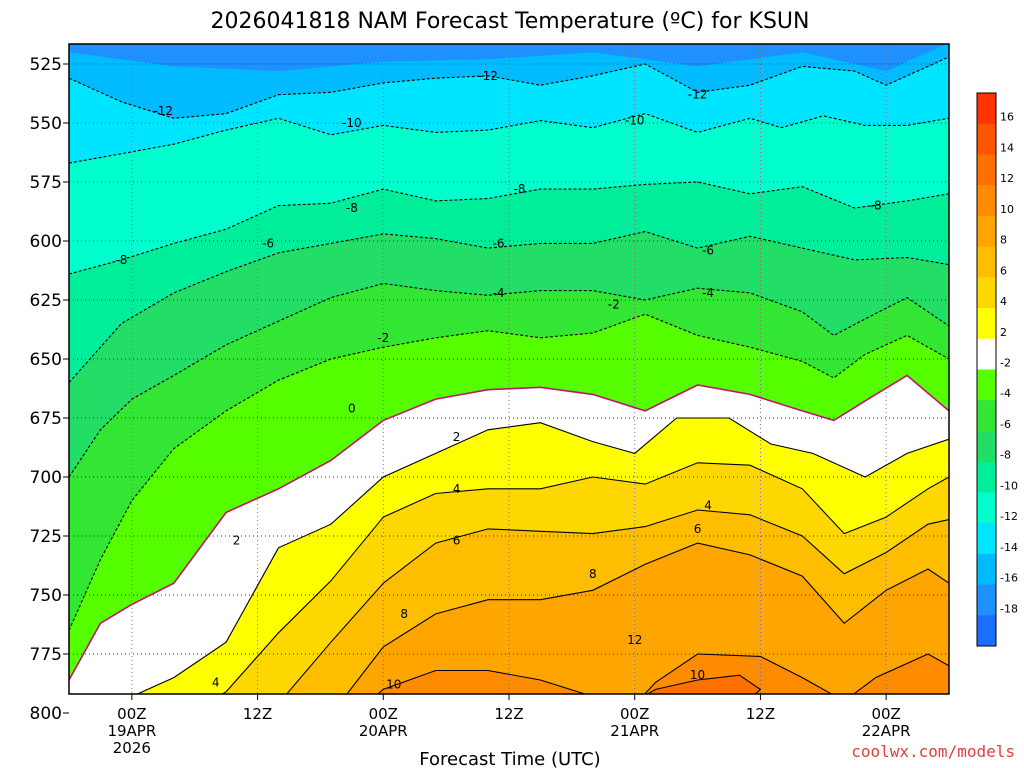  Describe the element at coordinates (1009, 578) in the screenshot. I see `colorbar-label: -16` at that location.